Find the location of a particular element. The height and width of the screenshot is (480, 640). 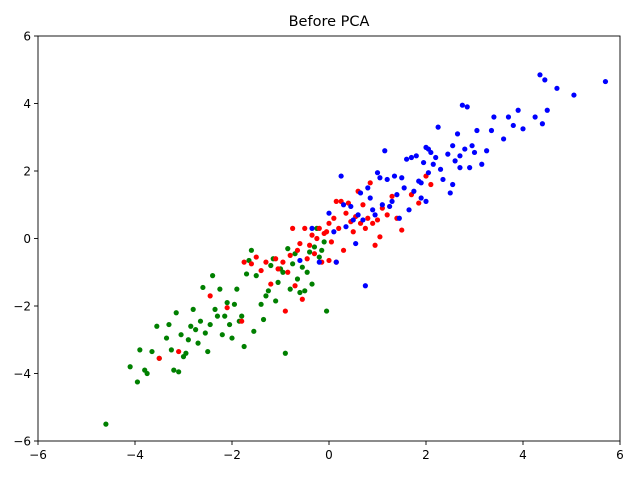

x-tick-label: −4 is located at coordinates (135, 455).